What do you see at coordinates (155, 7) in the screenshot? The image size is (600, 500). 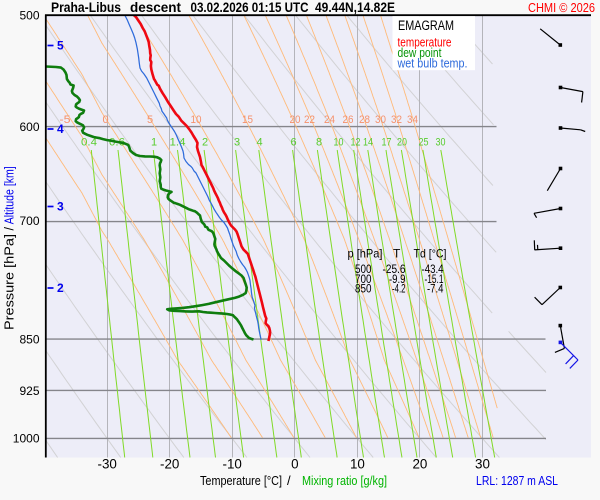 I see `svg-text: descent` at bounding box center [155, 7].